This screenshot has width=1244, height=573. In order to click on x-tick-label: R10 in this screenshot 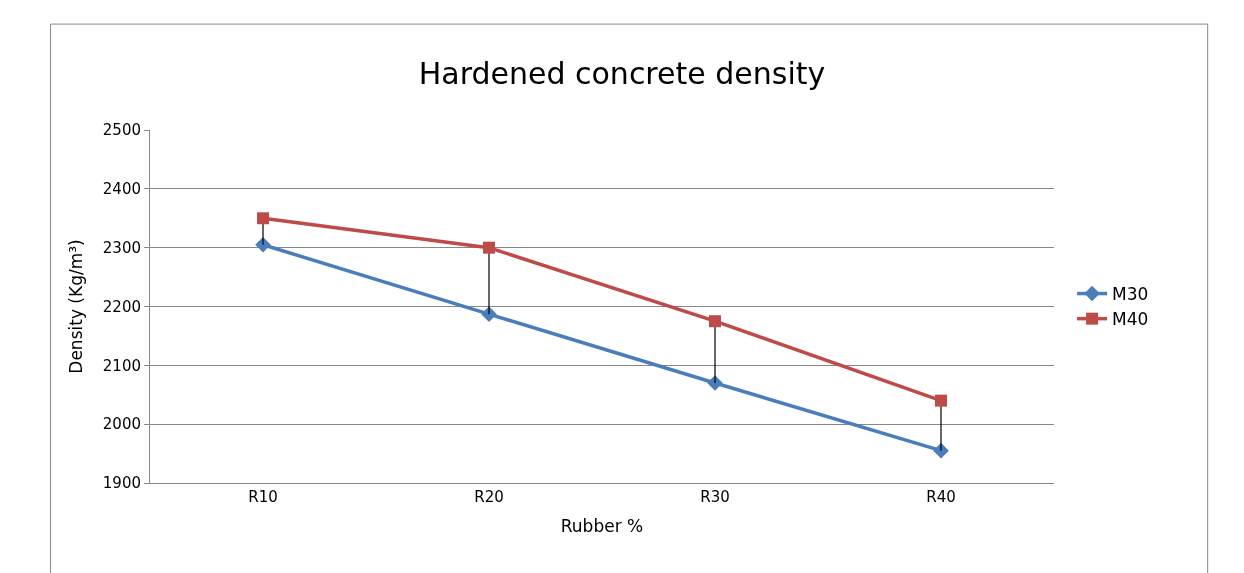, I will do `click(263, 497)`.